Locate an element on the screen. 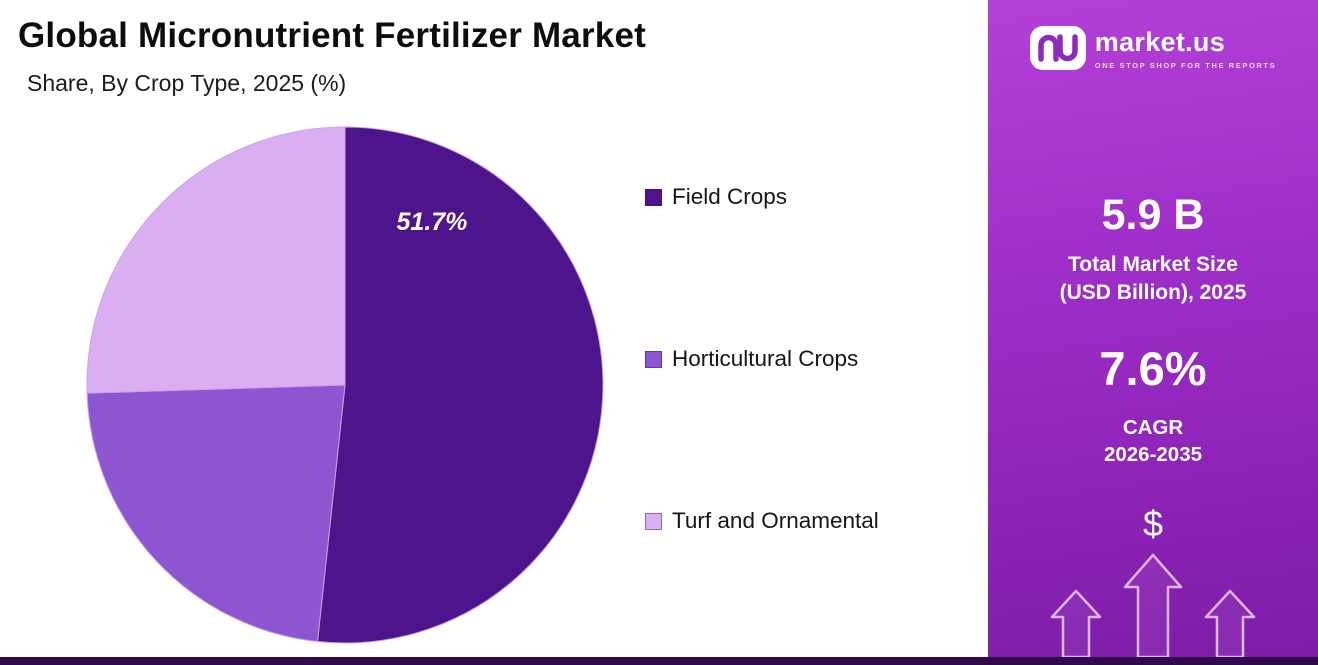 This screenshot has height=665, width=1318. legend-item-0: Field Crops is located at coordinates (762, 197).